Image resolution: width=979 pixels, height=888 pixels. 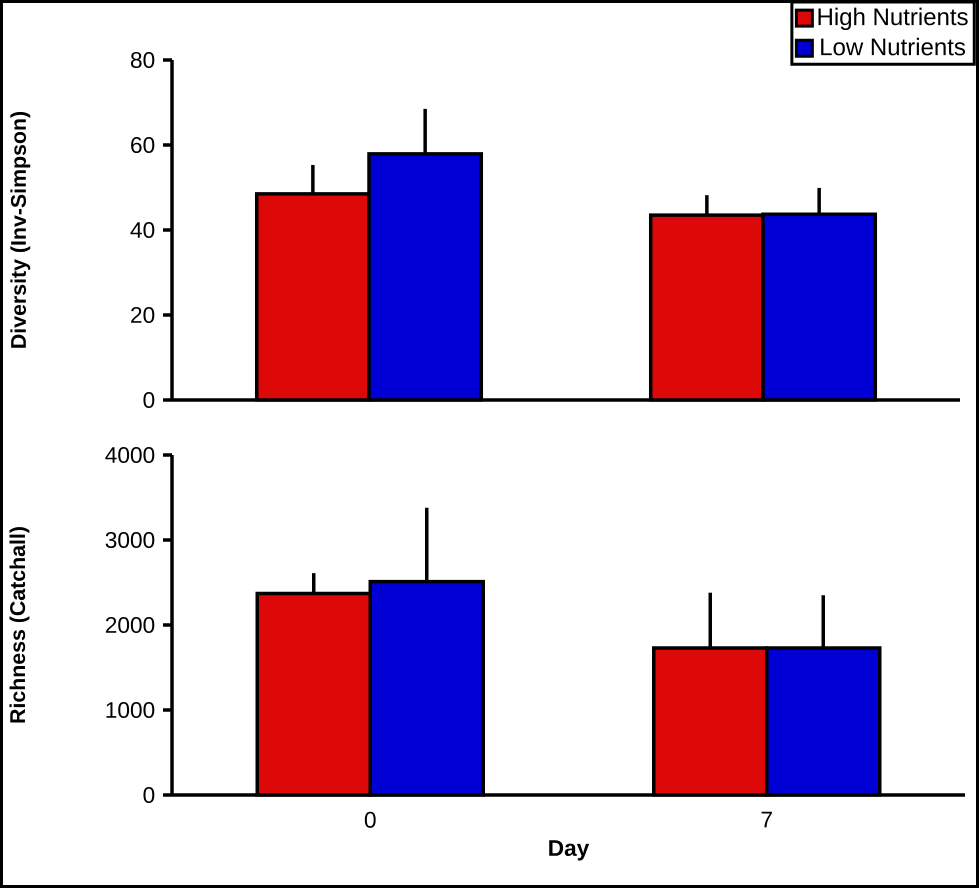 What do you see at coordinates (142, 145) in the screenshot?
I see `y-tick-label: 60` at bounding box center [142, 145].